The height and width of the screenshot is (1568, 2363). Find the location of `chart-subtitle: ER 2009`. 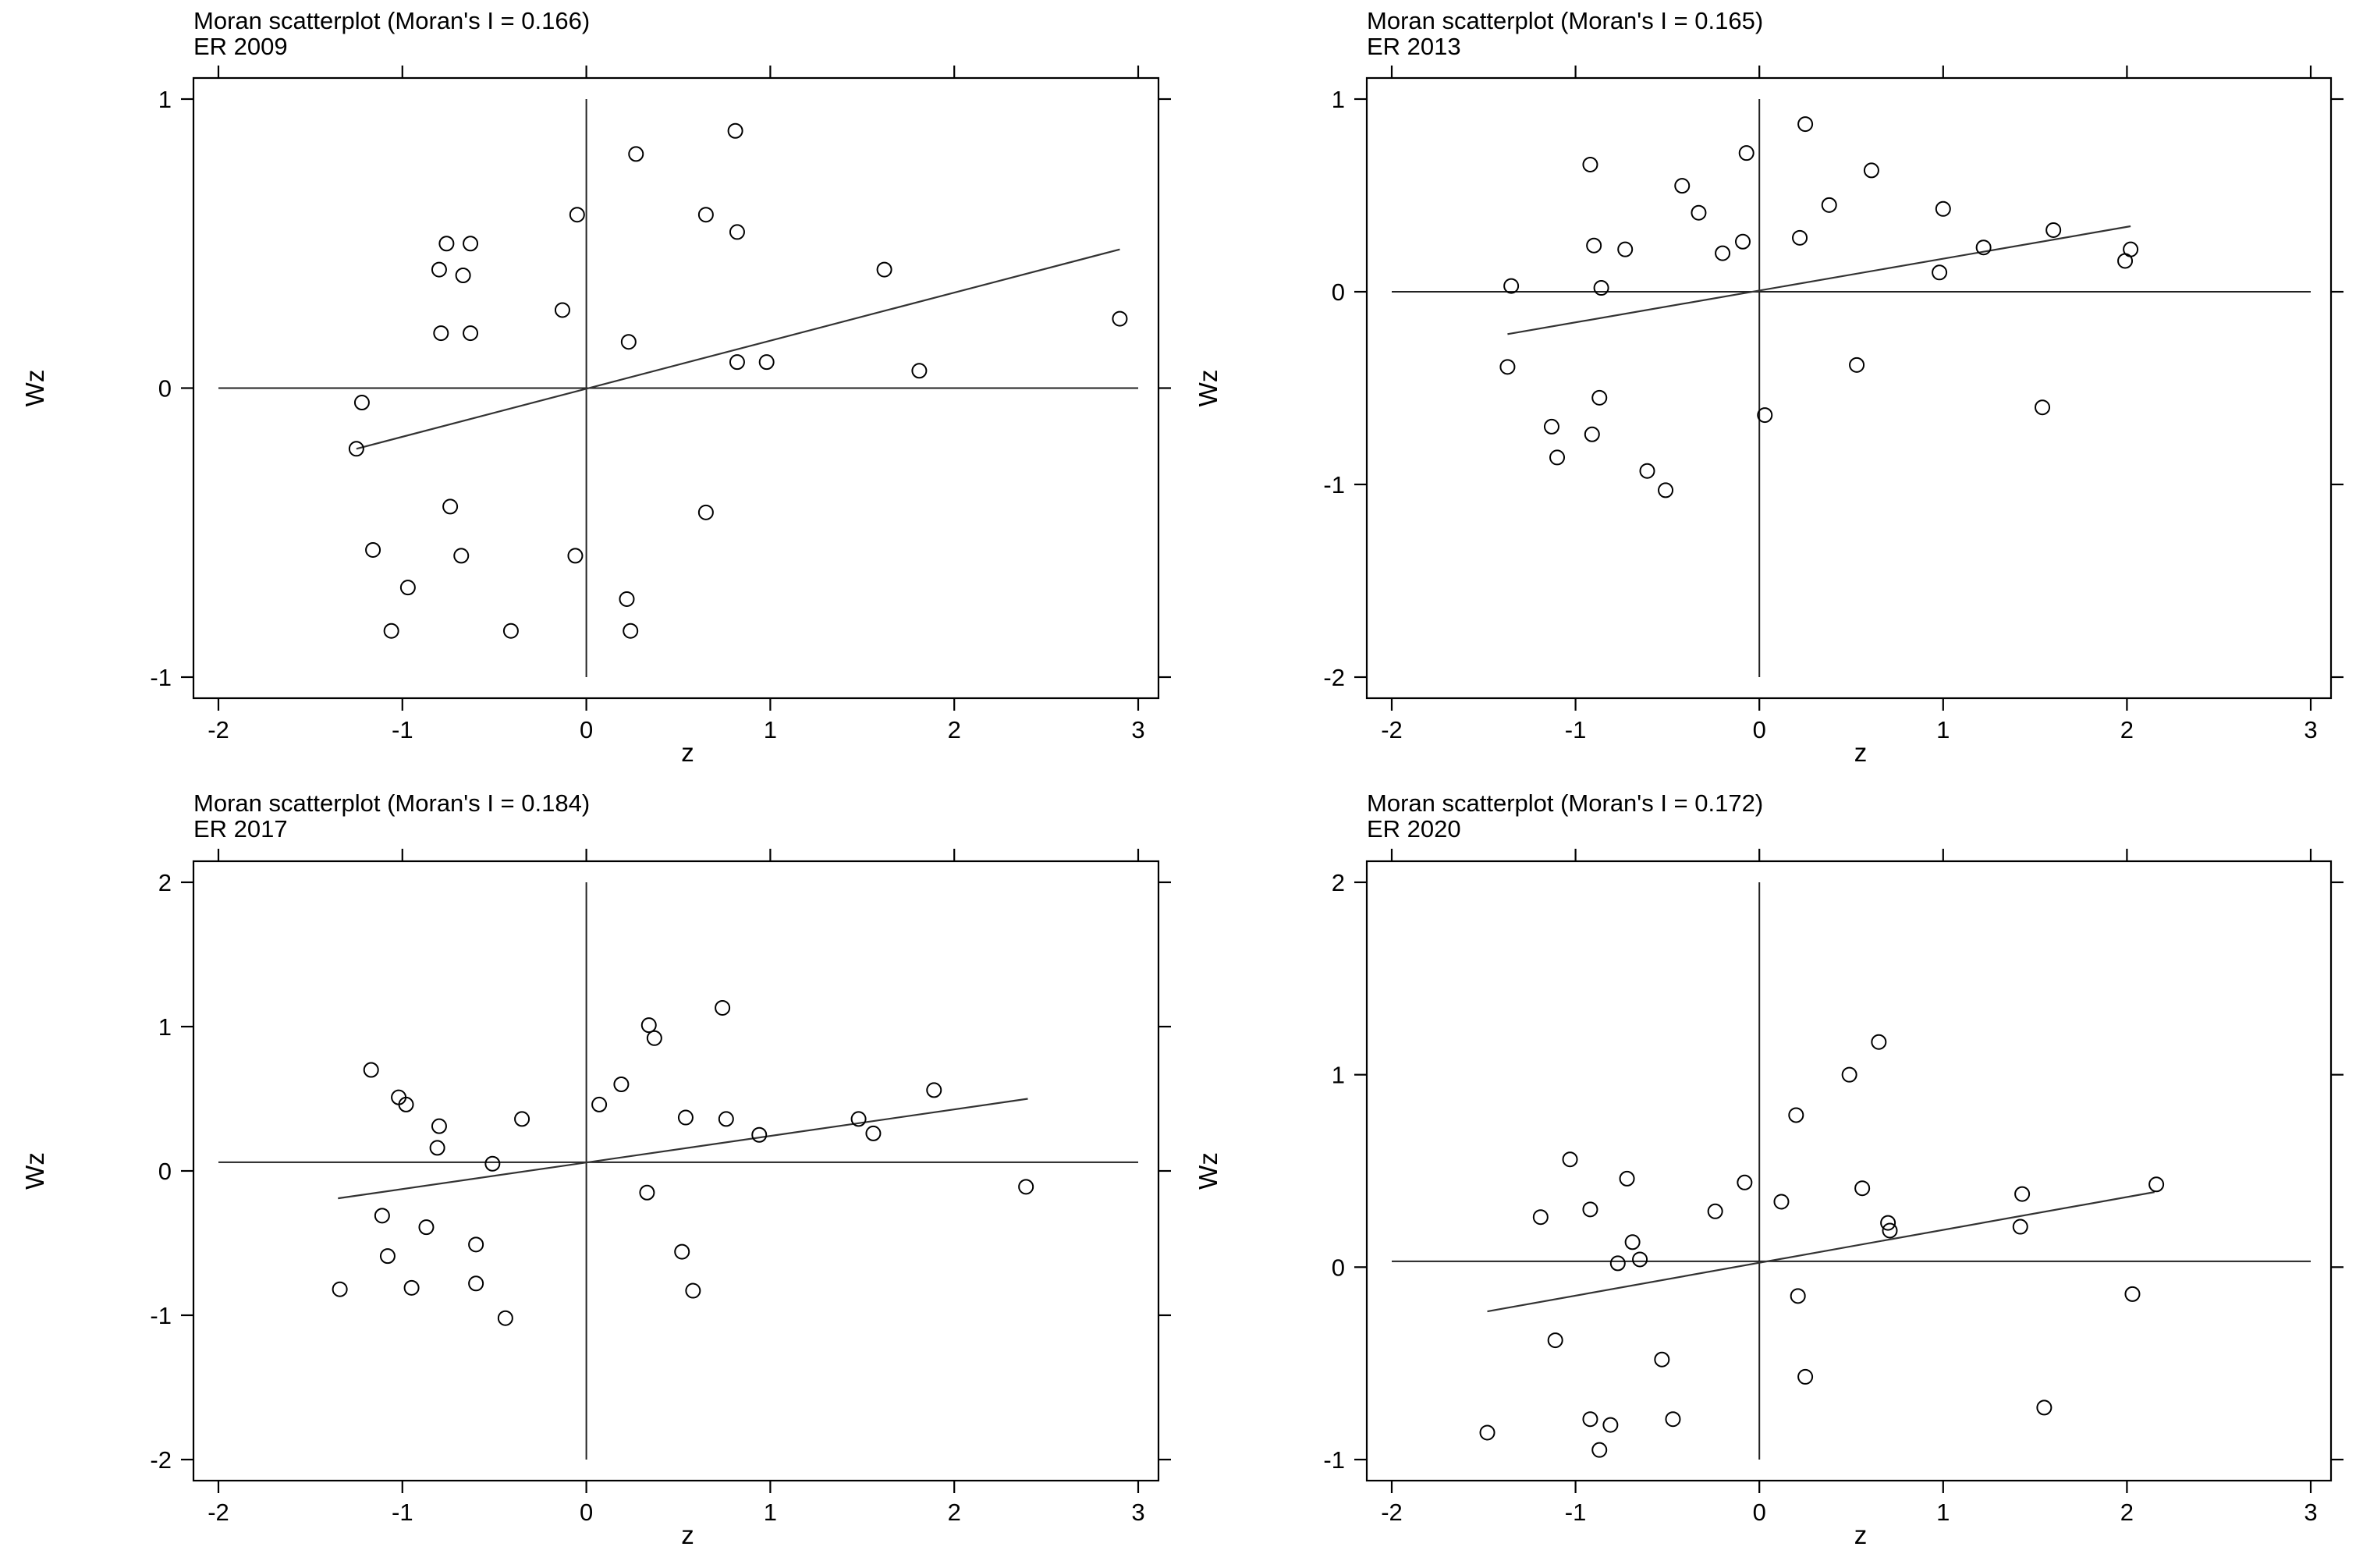

chart-subtitle: ER 2009 is located at coordinates (240, 47).